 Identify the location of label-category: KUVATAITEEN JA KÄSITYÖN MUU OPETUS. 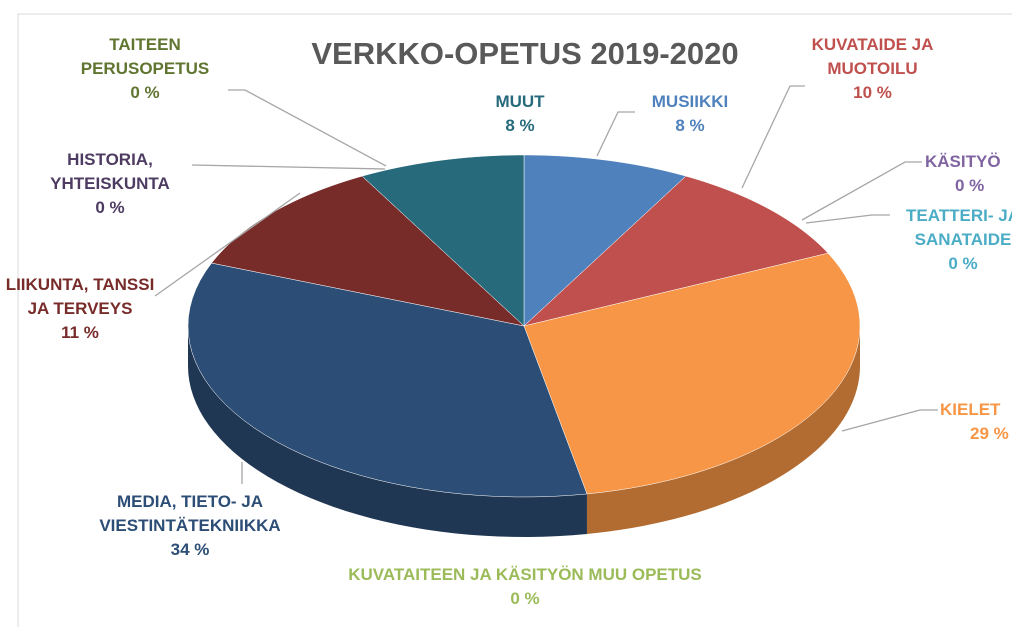
(525, 574).